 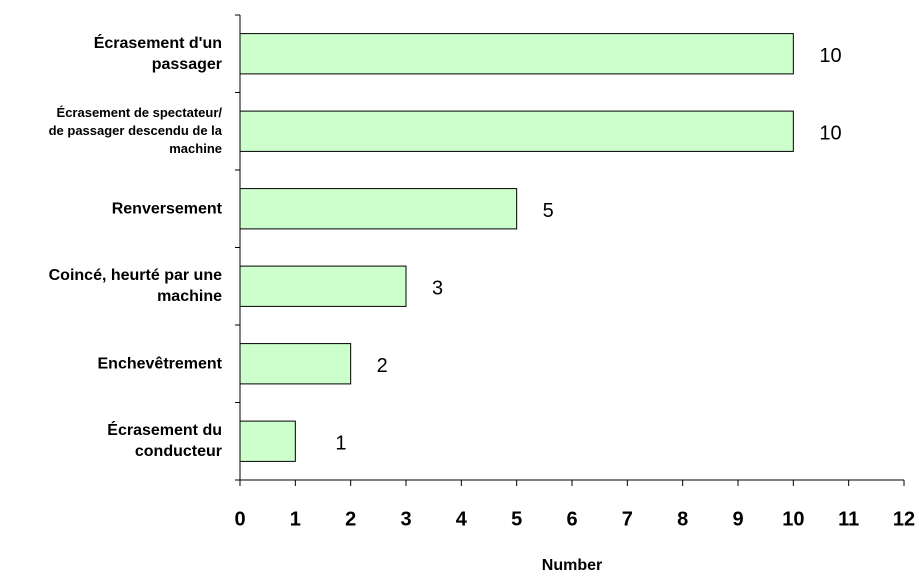 I want to click on y-tick-label: Enchevêtrement, so click(x=160, y=364).